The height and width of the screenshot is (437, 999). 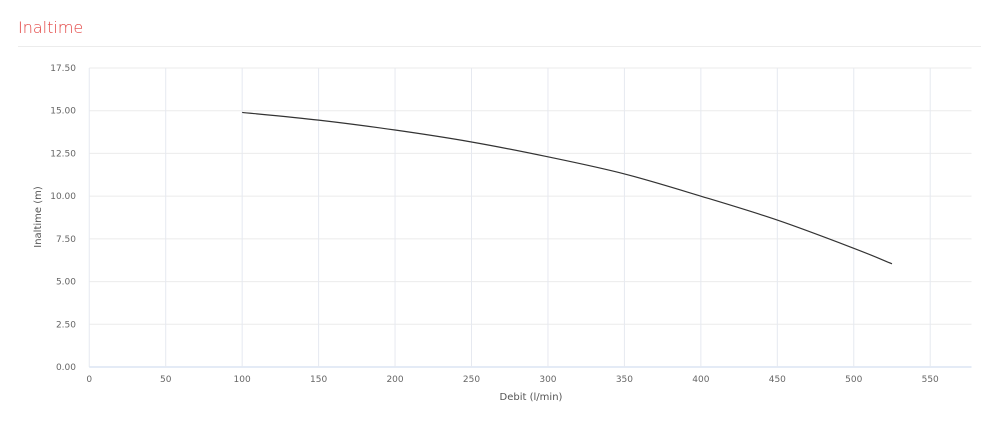 What do you see at coordinates (394, 380) in the screenshot?
I see `x-tick-label: 200` at bounding box center [394, 380].